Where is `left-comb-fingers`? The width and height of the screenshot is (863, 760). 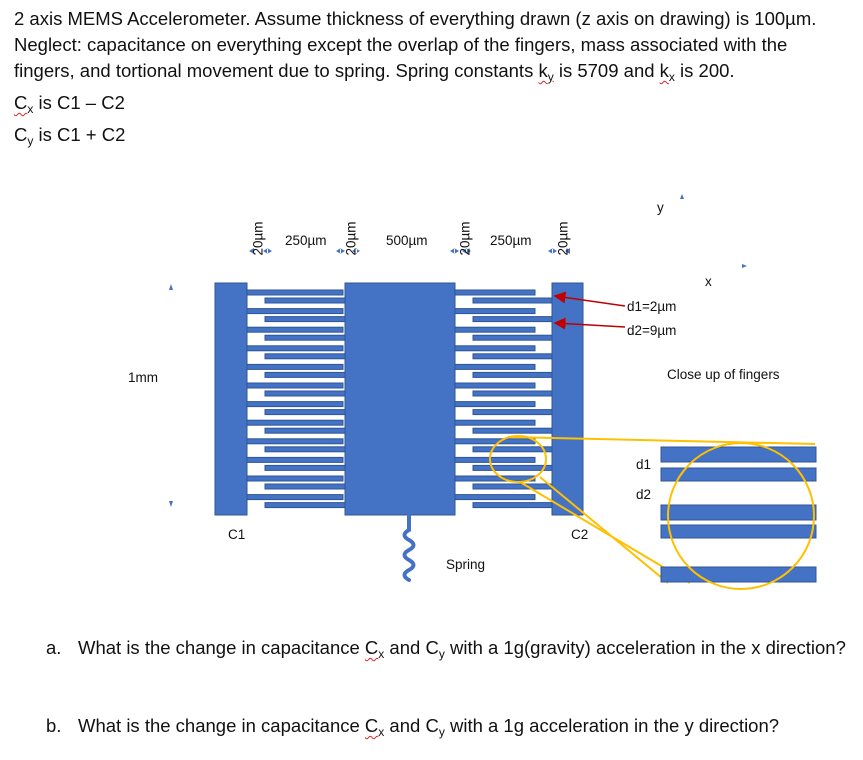 left-comb-fingers is located at coordinates (296, 399).